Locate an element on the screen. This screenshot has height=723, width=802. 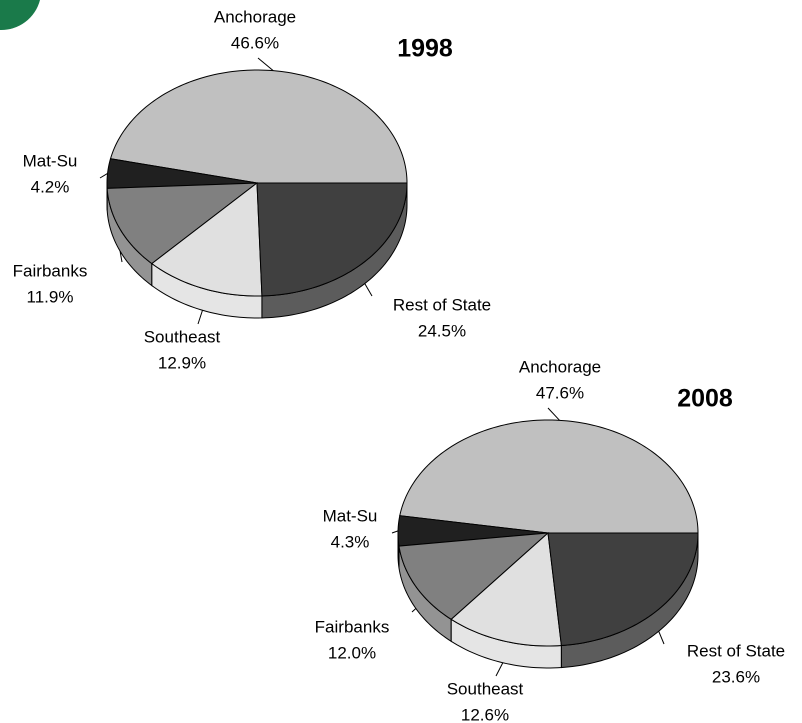
slice-value-label: 24.5% is located at coordinates (442, 330).